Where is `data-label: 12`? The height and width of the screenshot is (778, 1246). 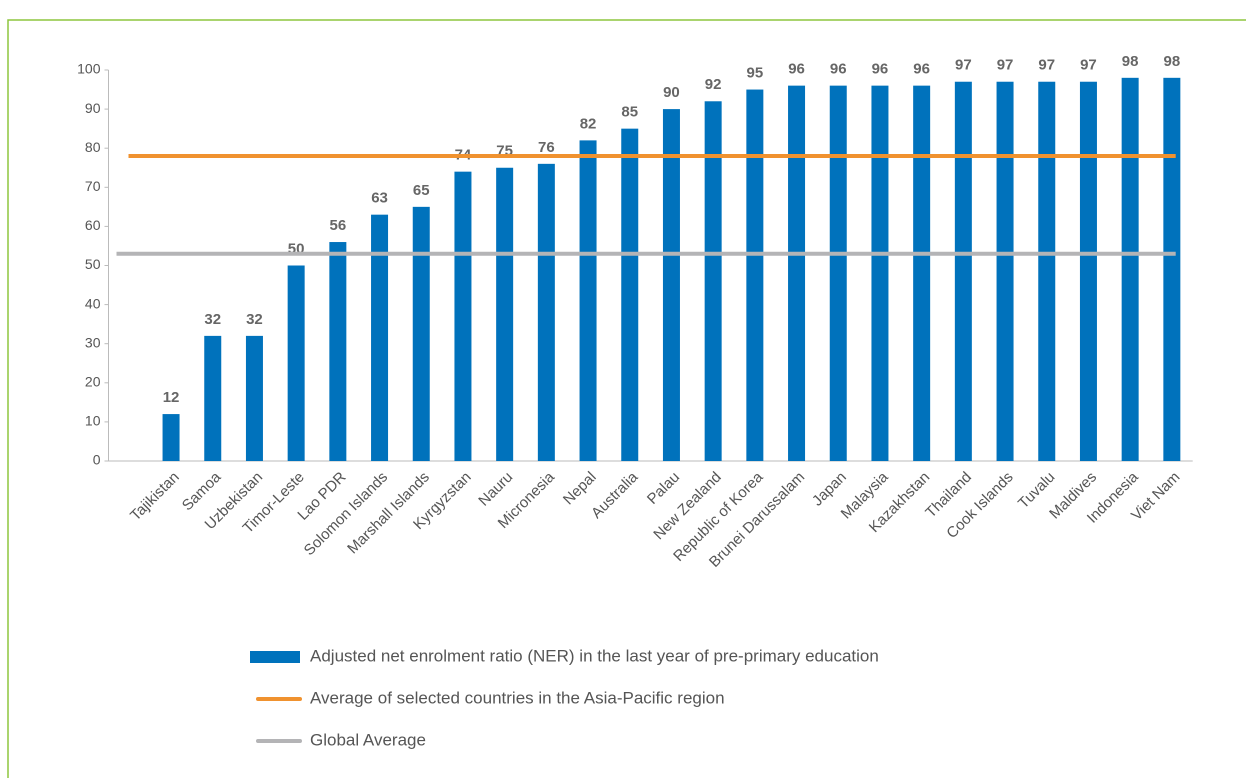
data-label: 12 is located at coordinates (171, 397).